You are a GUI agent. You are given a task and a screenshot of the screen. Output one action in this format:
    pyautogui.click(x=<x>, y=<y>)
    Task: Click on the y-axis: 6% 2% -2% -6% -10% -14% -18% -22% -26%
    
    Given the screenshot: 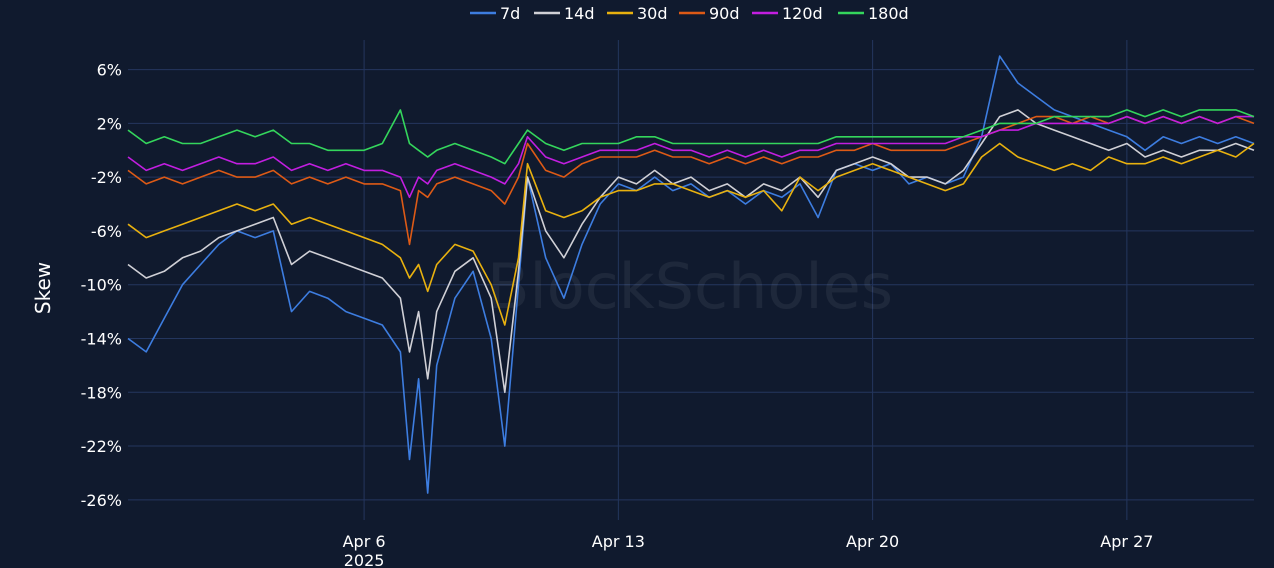 What is the action you would take?
    pyautogui.click(x=101, y=285)
    